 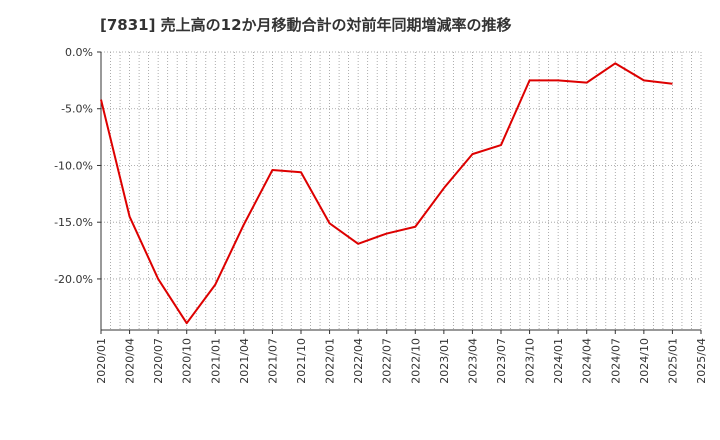 I want to click on y-tick-label: -5.0%, so click(x=77, y=109).